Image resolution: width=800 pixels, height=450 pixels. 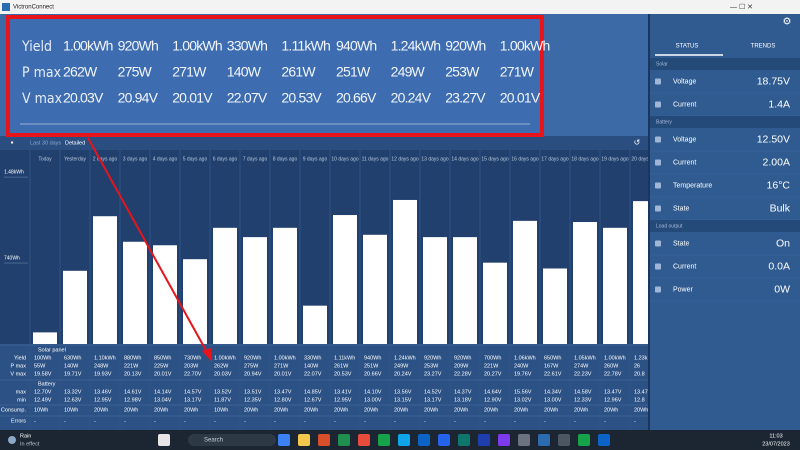 I want to click on table-cell: 13.00V, so click(x=373, y=400).